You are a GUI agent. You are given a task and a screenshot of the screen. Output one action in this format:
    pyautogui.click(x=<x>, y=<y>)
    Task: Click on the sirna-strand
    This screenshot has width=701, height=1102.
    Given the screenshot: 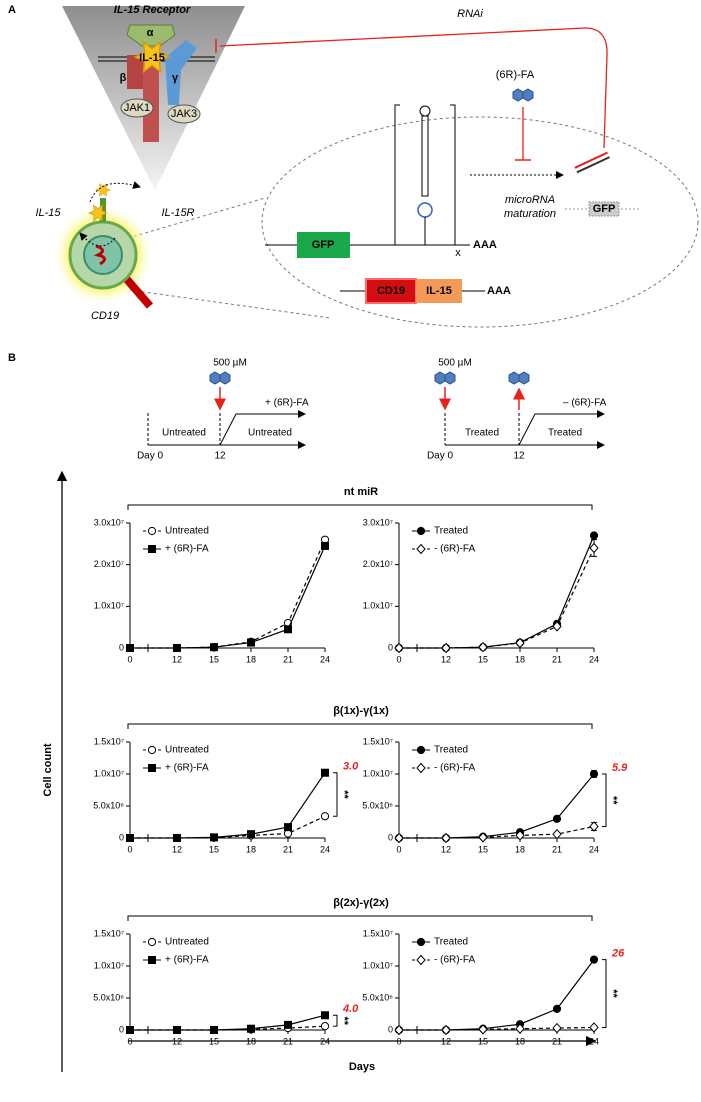 What is the action you would take?
    pyautogui.click(x=591, y=160)
    